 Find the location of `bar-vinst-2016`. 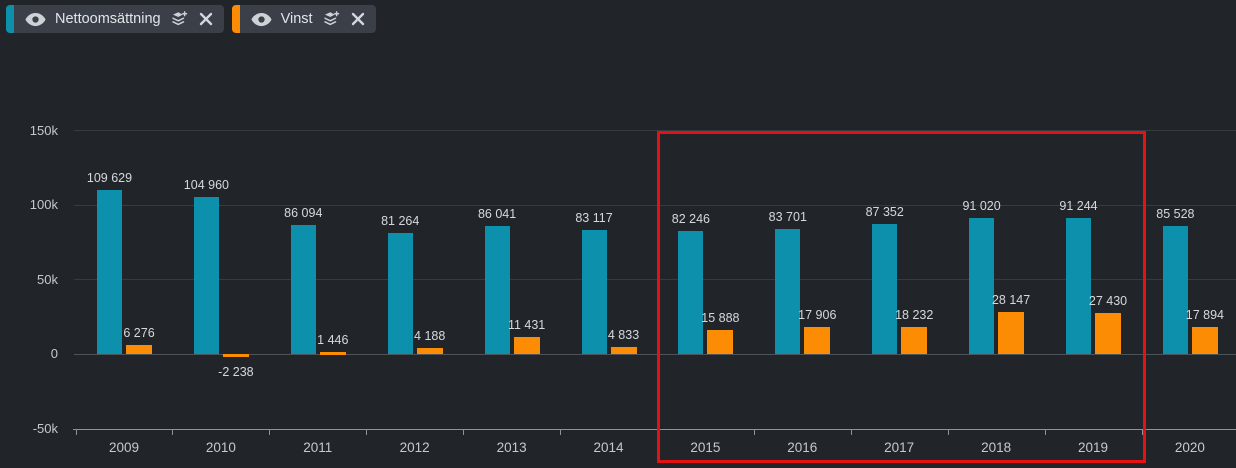

bar-vinst-2016 is located at coordinates (817, 340).